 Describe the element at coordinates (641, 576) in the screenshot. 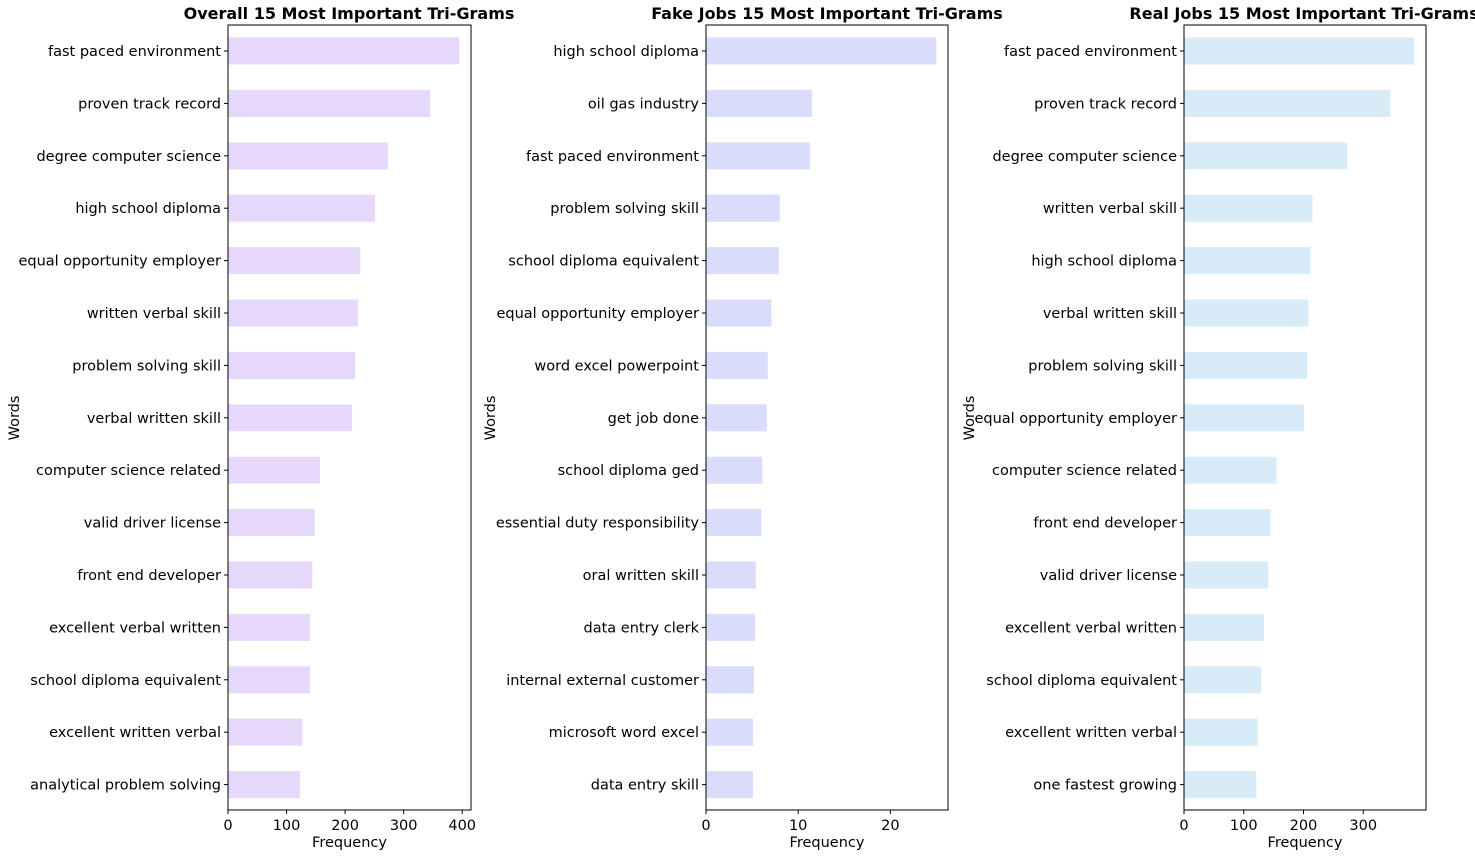

I see `category-label: oral written skill` at that location.